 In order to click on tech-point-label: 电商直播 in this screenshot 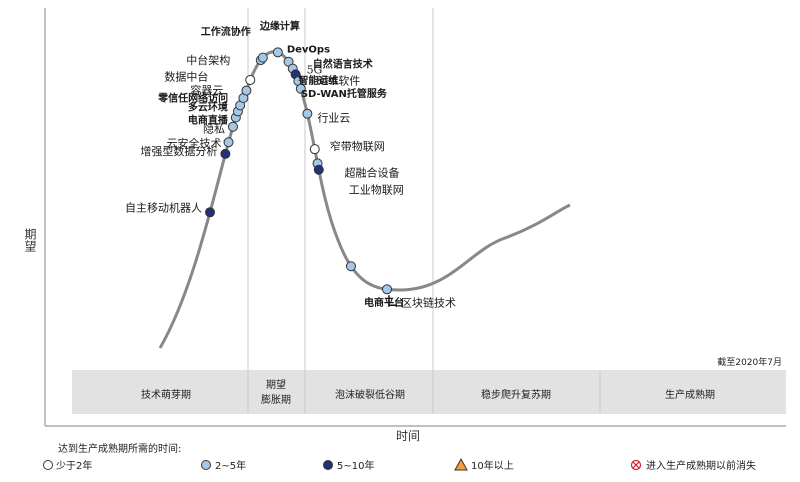, I will do `click(208, 120)`.